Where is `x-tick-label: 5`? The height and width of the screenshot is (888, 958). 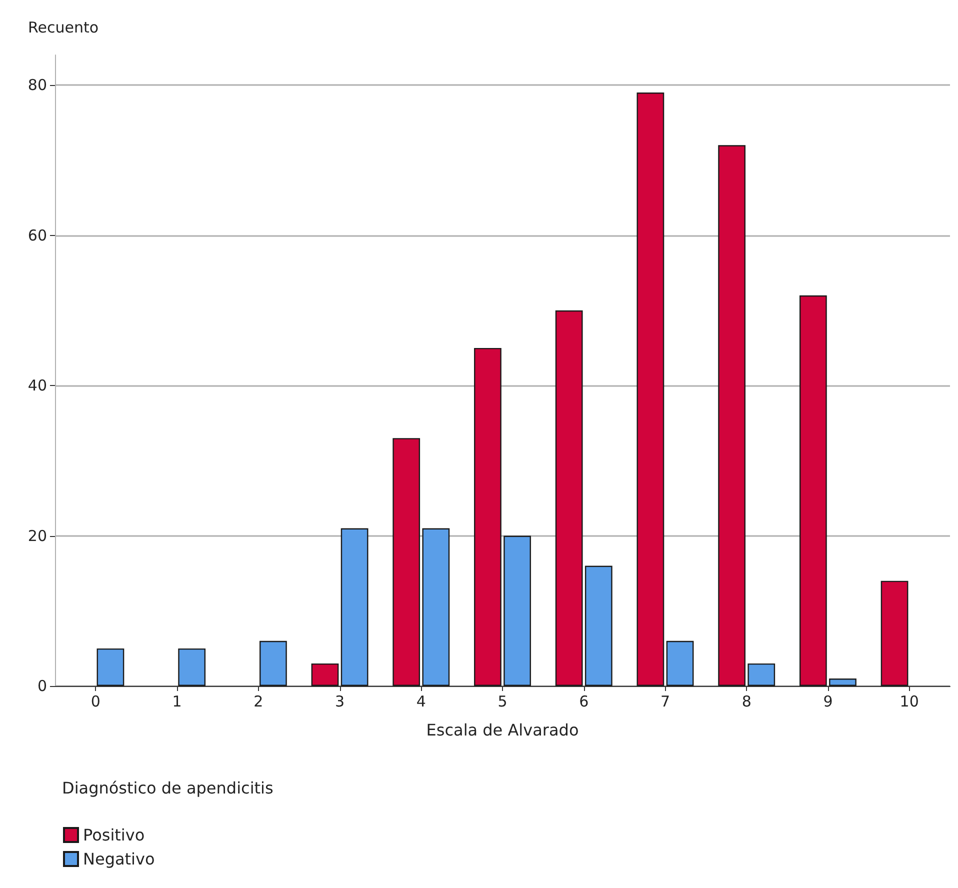 x-tick-label: 5 is located at coordinates (503, 701).